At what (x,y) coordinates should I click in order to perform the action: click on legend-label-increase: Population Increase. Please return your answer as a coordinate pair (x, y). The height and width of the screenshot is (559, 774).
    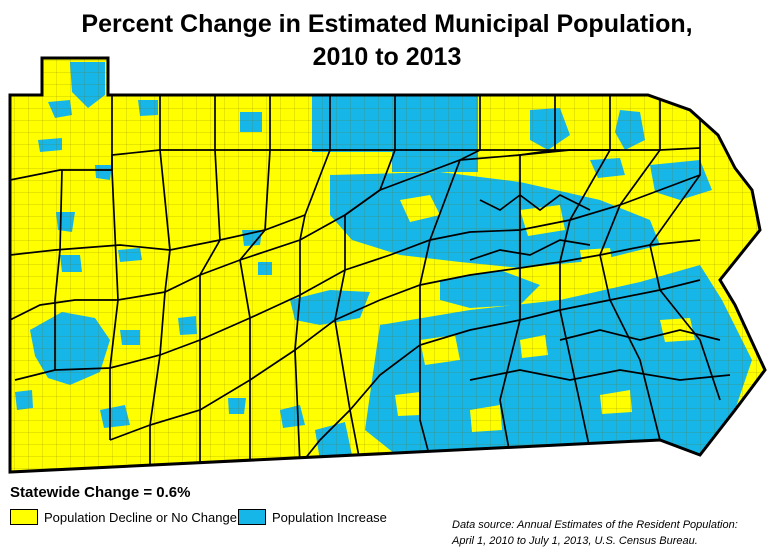
    Looking at the image, I should click on (329, 517).